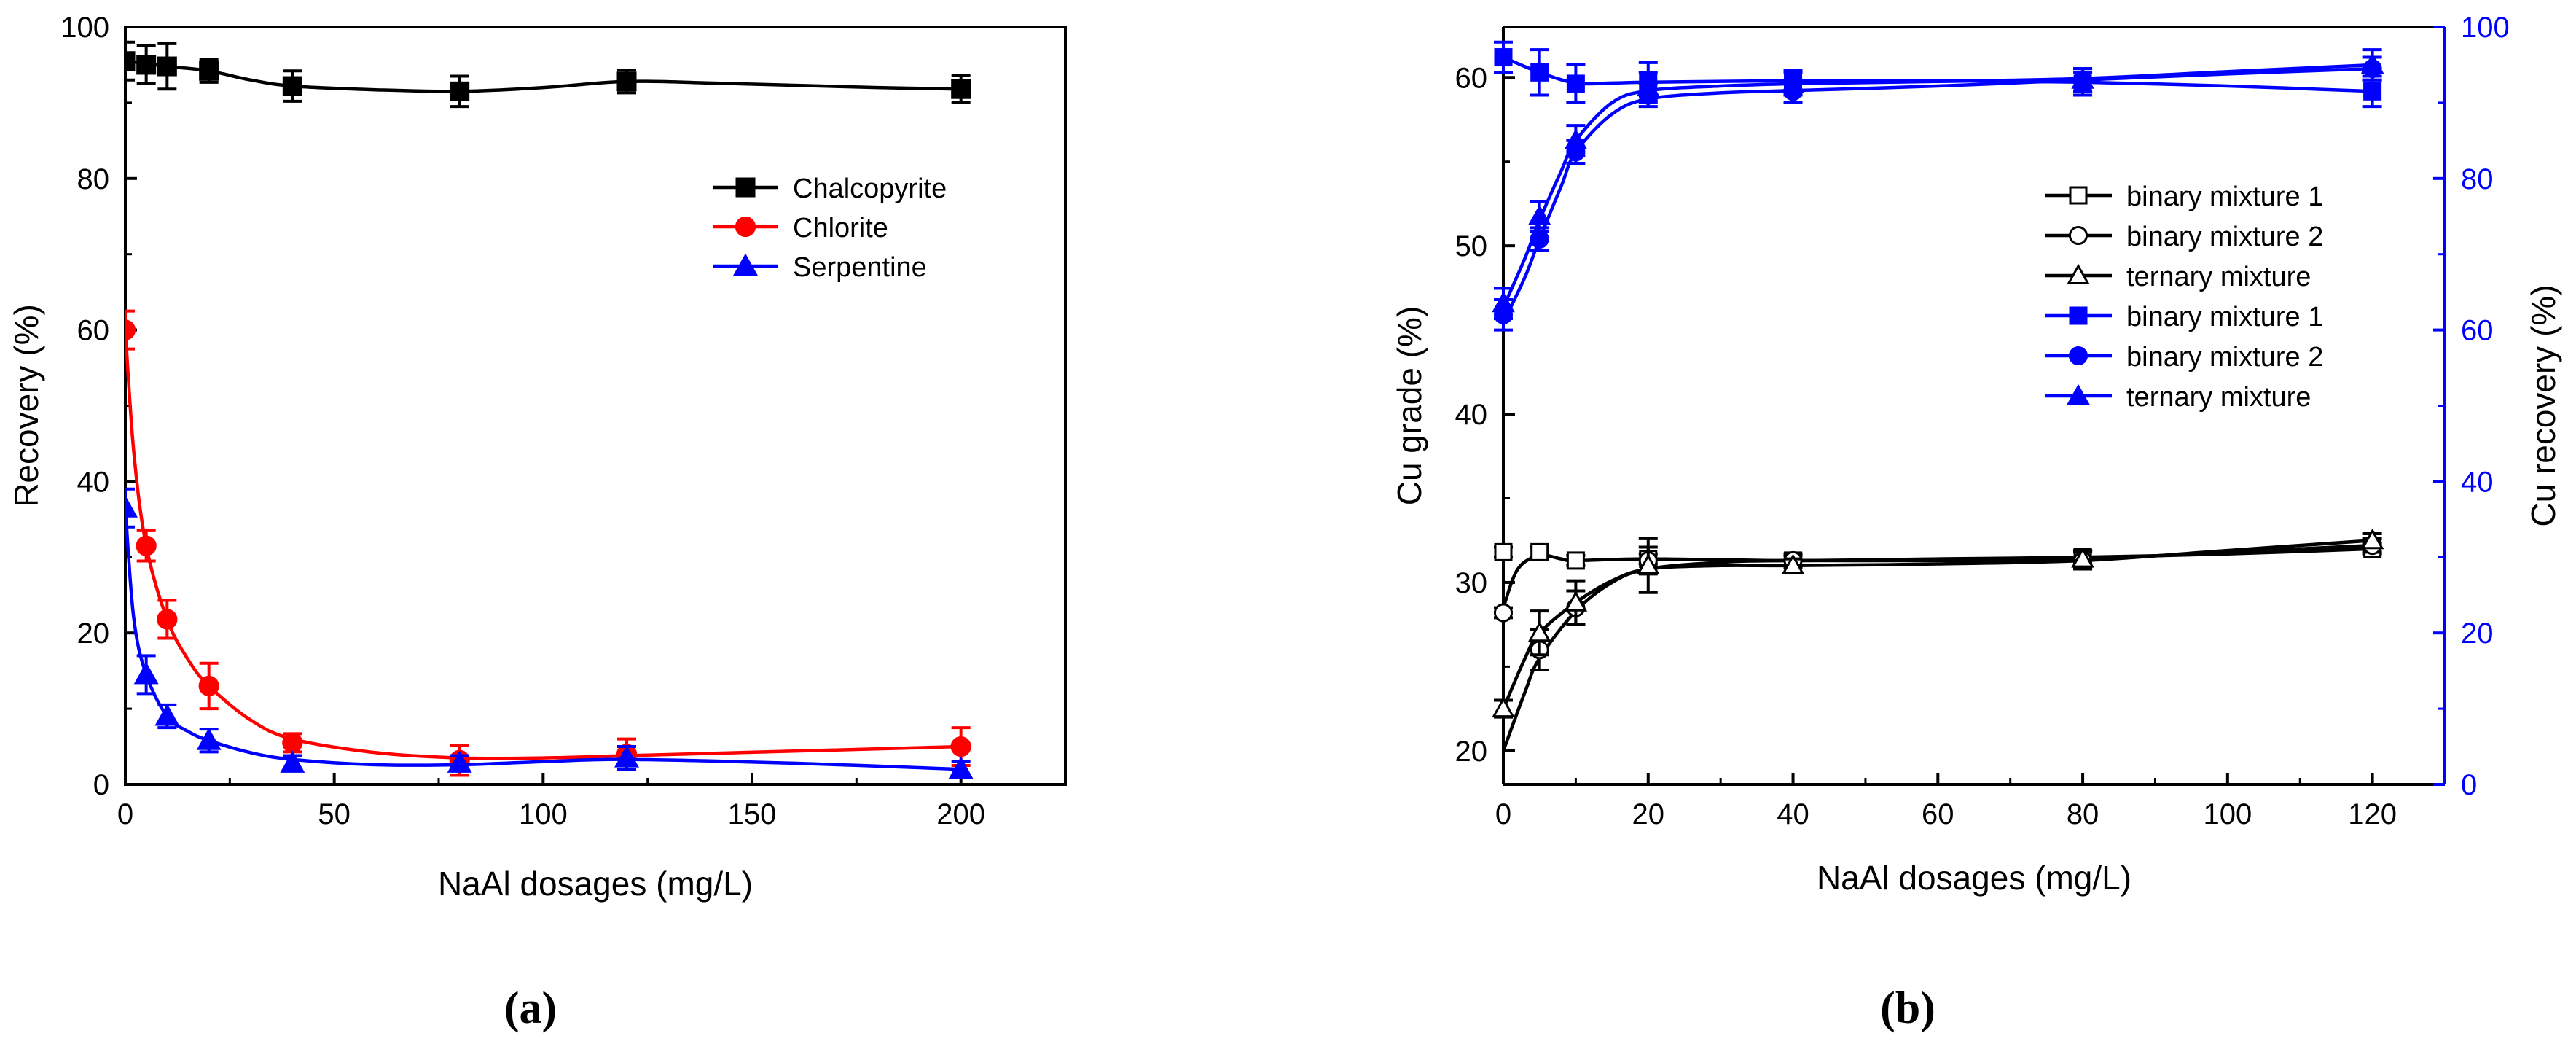 The height and width of the screenshot is (1052, 2576). I want to click on y-right-tick-label: 80, so click(2477, 179).